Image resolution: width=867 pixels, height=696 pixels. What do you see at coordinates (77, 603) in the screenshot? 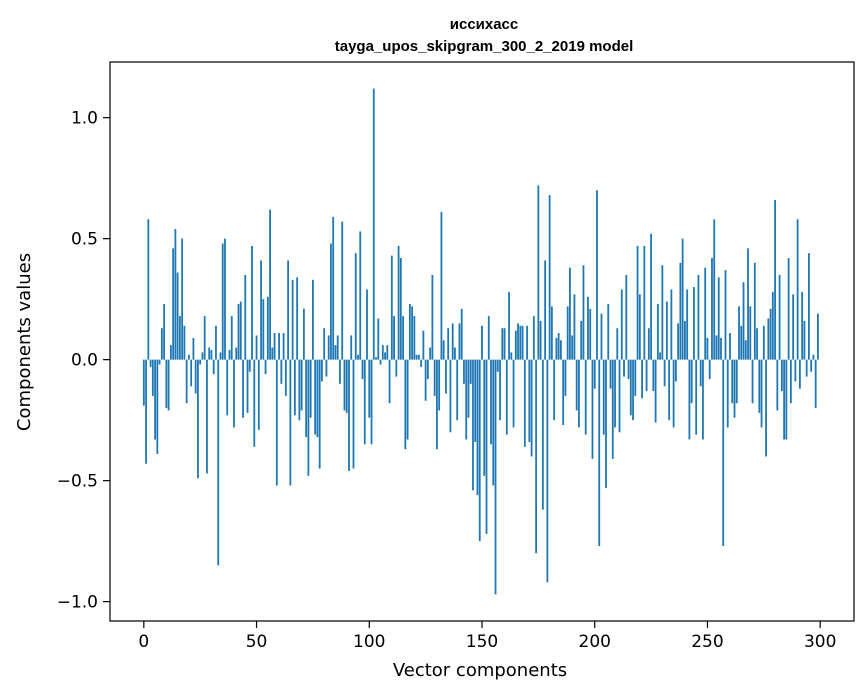
I see `y-tick-label: −1.0` at bounding box center [77, 603].